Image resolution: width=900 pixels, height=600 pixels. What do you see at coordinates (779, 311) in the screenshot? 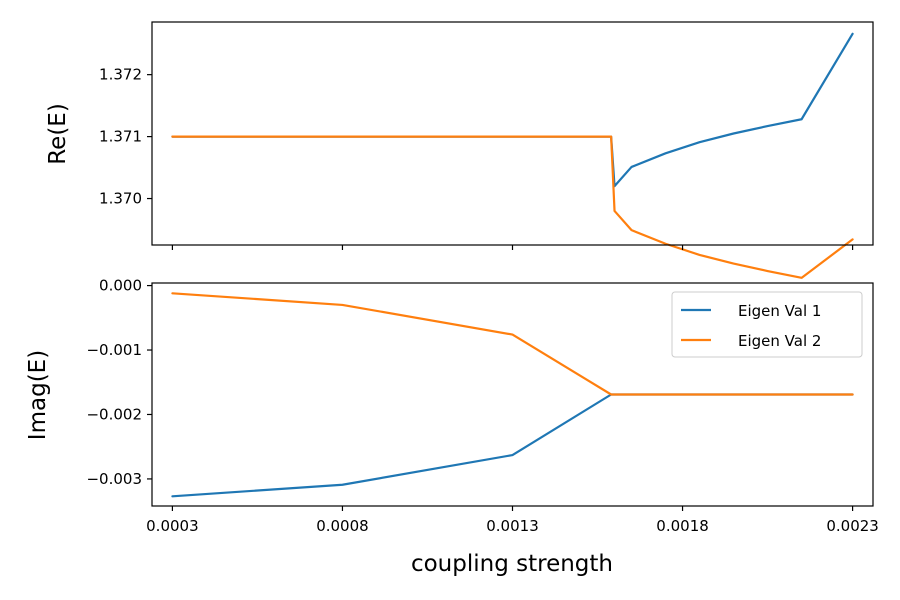
I see `legend-label-eigen-val-1: Eigen Val 1` at bounding box center [779, 311].